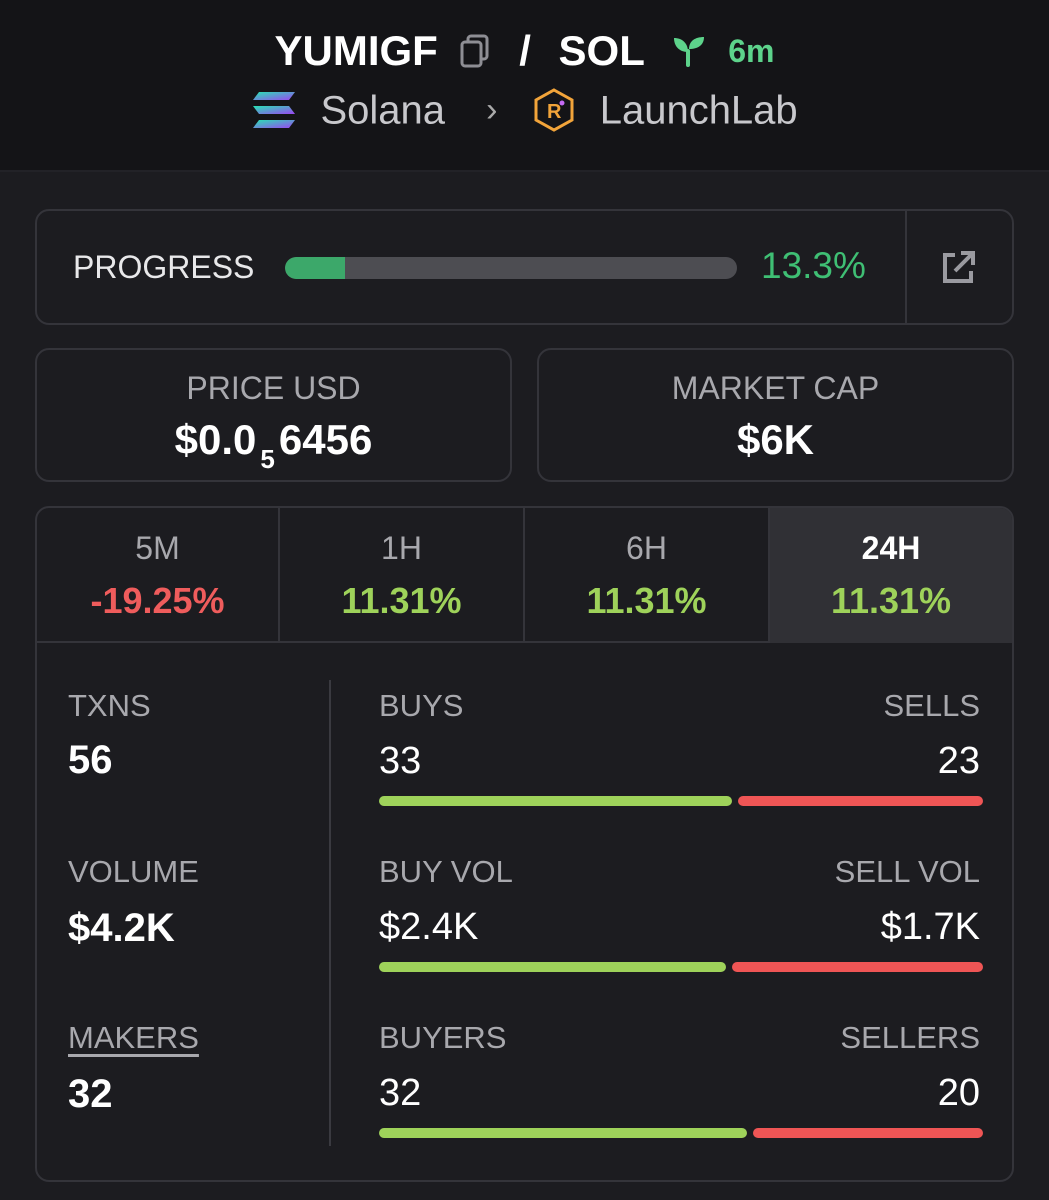 This screenshot has height=1200, width=1049. I want to click on tab-1h: 1H 11.31%, so click(402, 575).